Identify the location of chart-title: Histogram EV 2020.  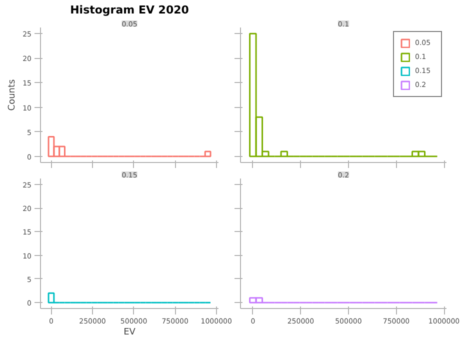
(130, 10).